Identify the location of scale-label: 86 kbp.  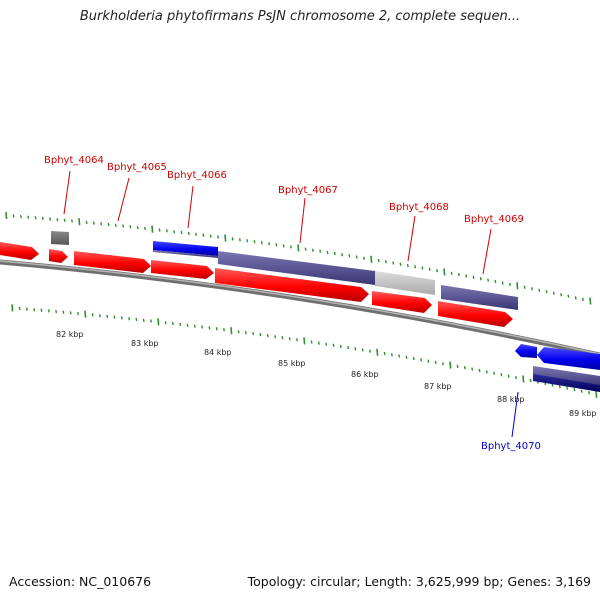
(365, 374).